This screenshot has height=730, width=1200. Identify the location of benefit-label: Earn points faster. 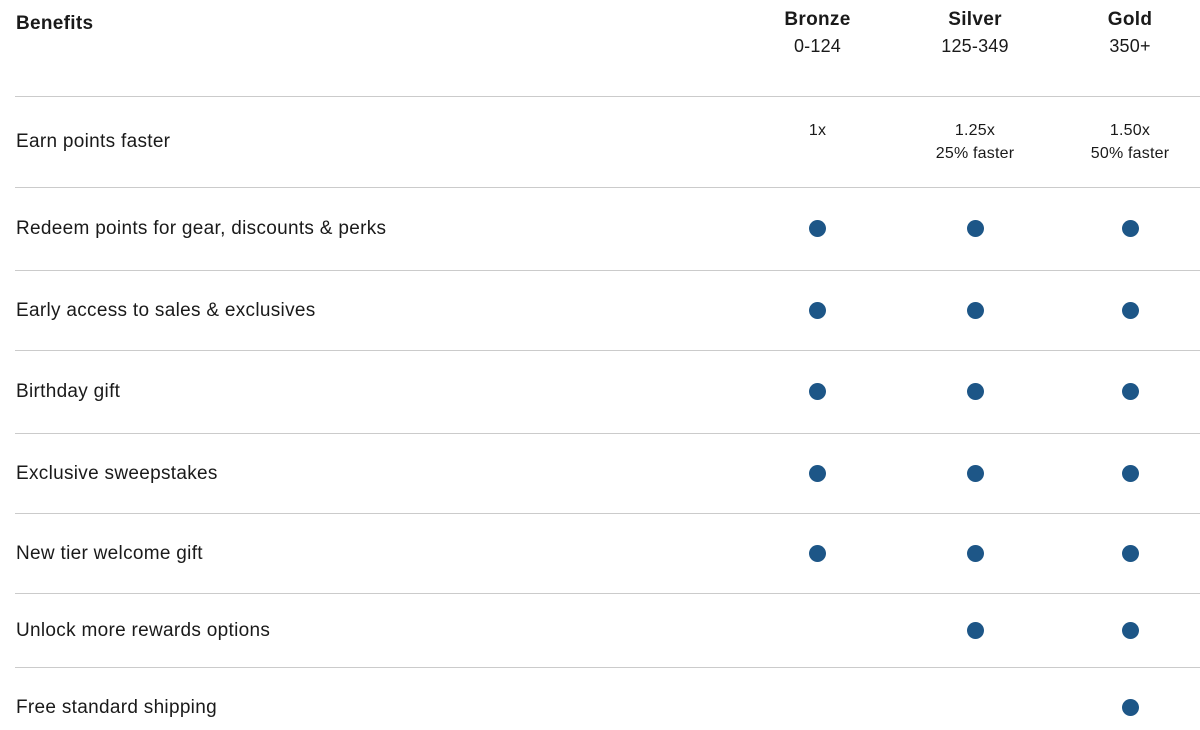
(93, 141).